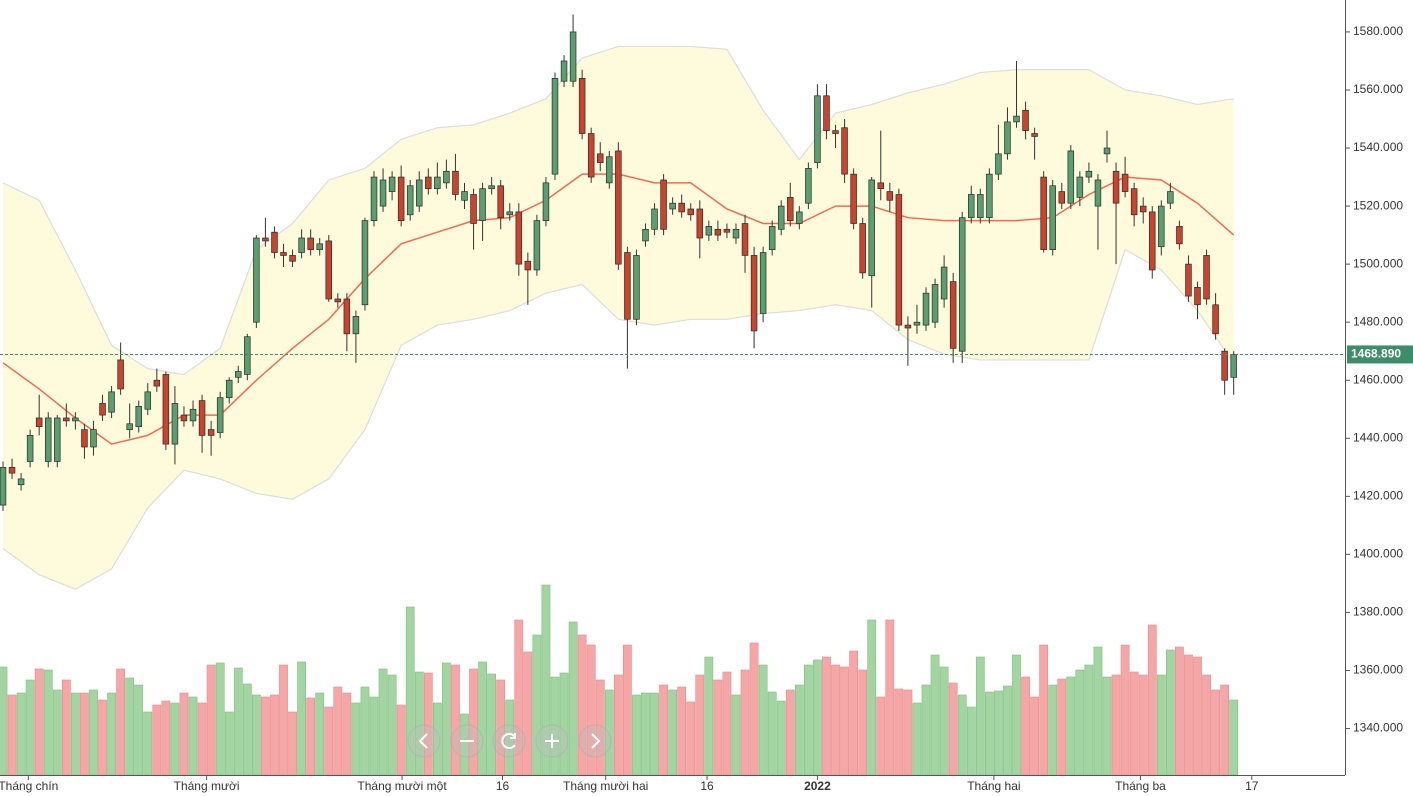 The height and width of the screenshot is (796, 1413). I want to click on y-tick-label: 1540.000, so click(1378, 147).